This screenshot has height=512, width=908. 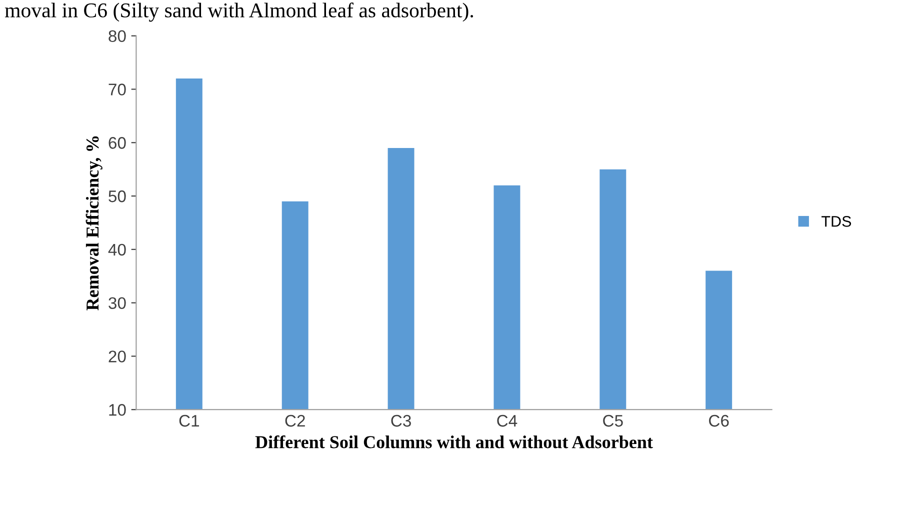 I want to click on x-tick-label: C4, so click(x=507, y=420).